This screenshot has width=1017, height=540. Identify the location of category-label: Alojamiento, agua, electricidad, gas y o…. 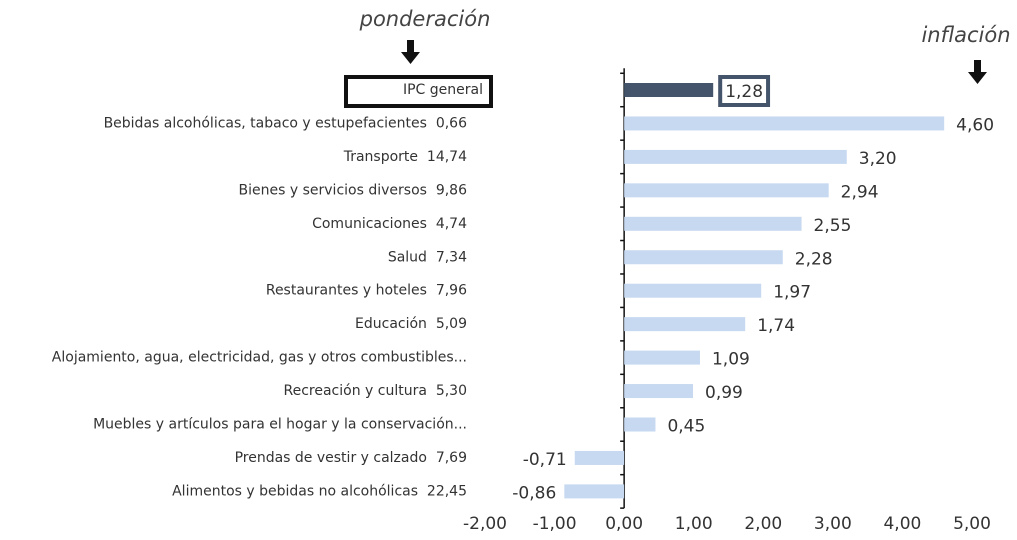
(259, 358).